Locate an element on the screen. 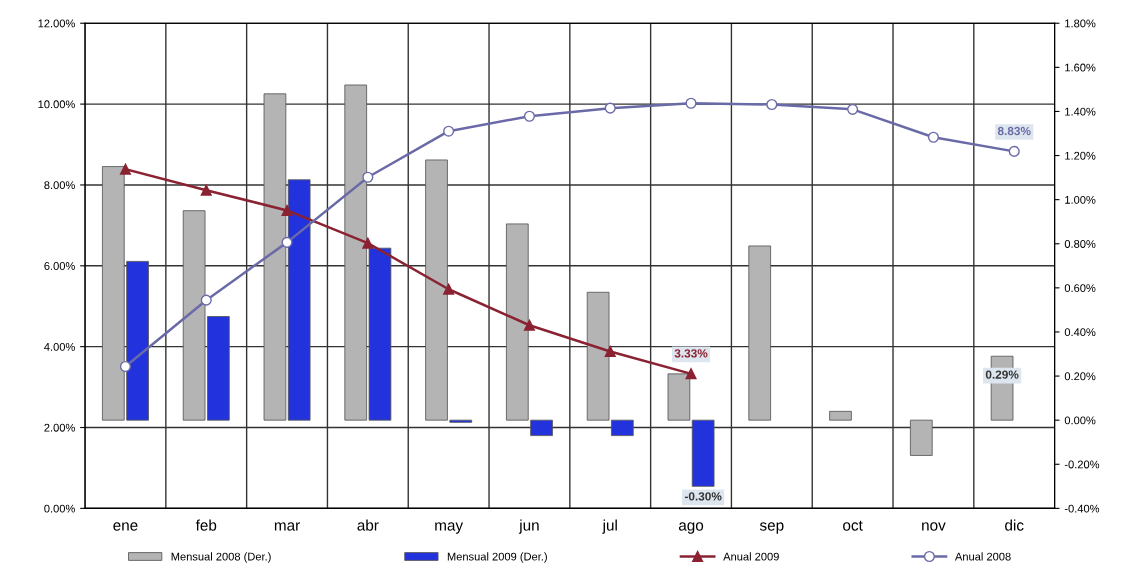 The height and width of the screenshot is (581, 1134). legend-label: Anual 2009 is located at coordinates (751, 556).